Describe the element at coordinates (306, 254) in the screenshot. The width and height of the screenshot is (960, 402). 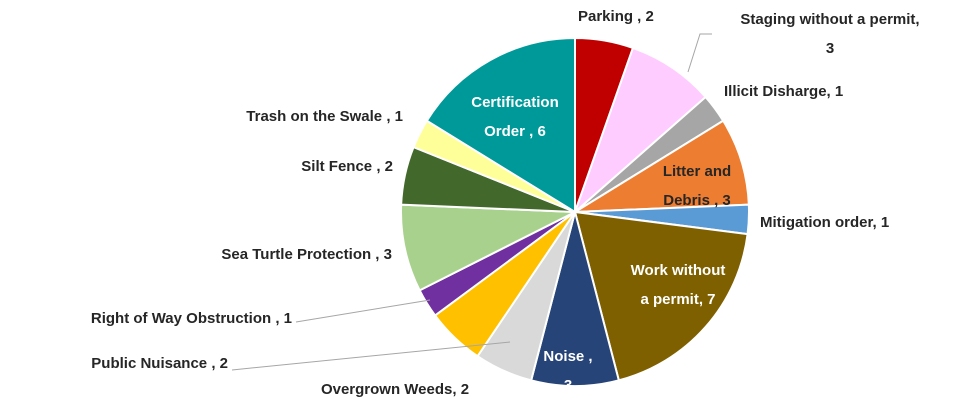
I see `slice-label: Sea Turtle Protection , 3` at that location.